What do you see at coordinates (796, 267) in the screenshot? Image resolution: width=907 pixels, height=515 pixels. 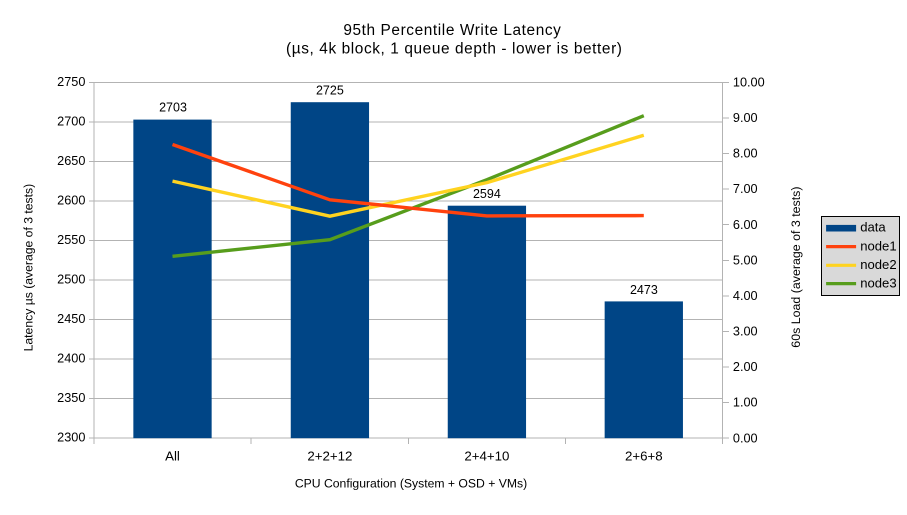 I see `svg-text: 60s Load (average of 3 tests)` at bounding box center [796, 267].